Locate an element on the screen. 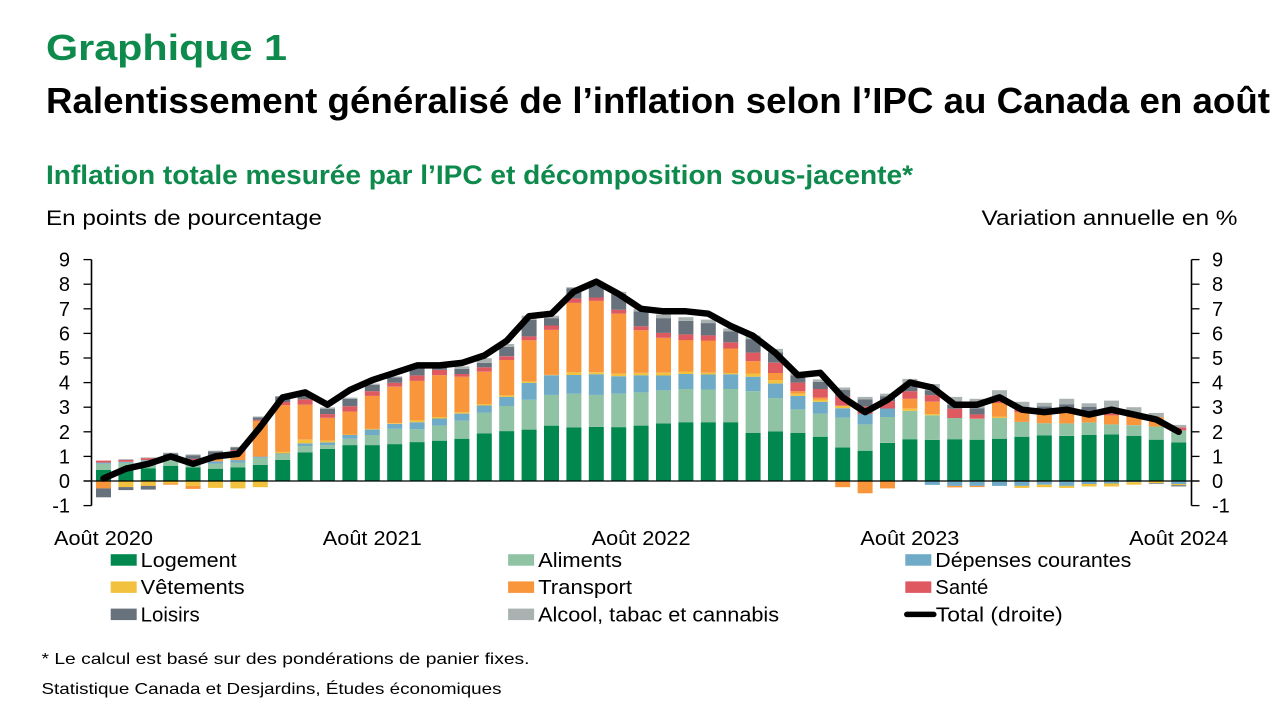 This screenshot has width=1280, height=720. svg-text: Logement is located at coordinates (189, 561).